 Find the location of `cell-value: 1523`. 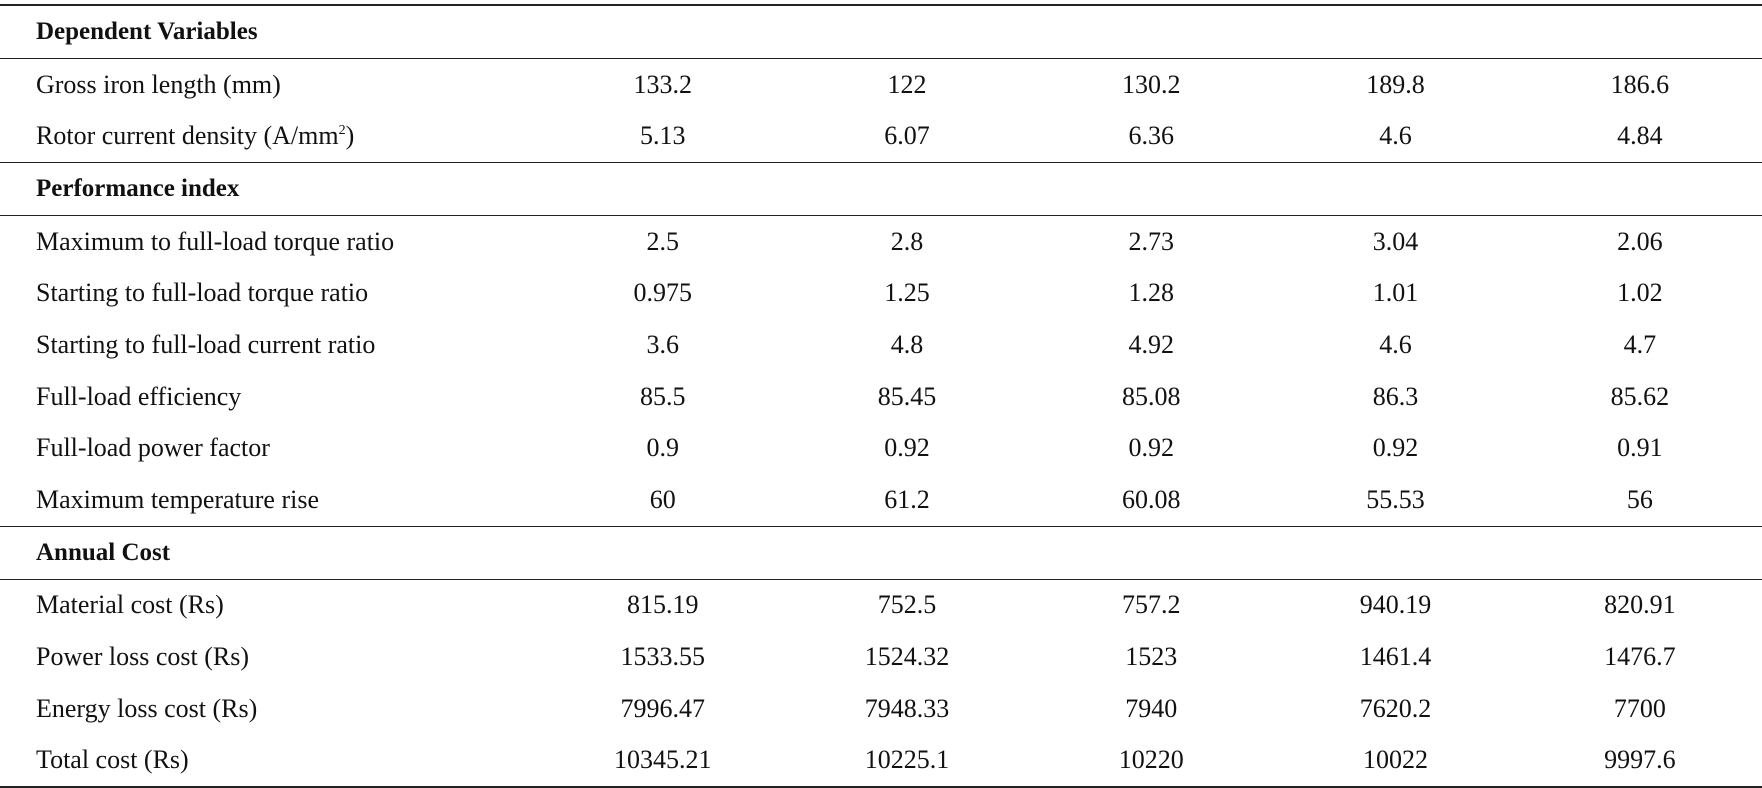

cell-value: 1523 is located at coordinates (1151, 657).